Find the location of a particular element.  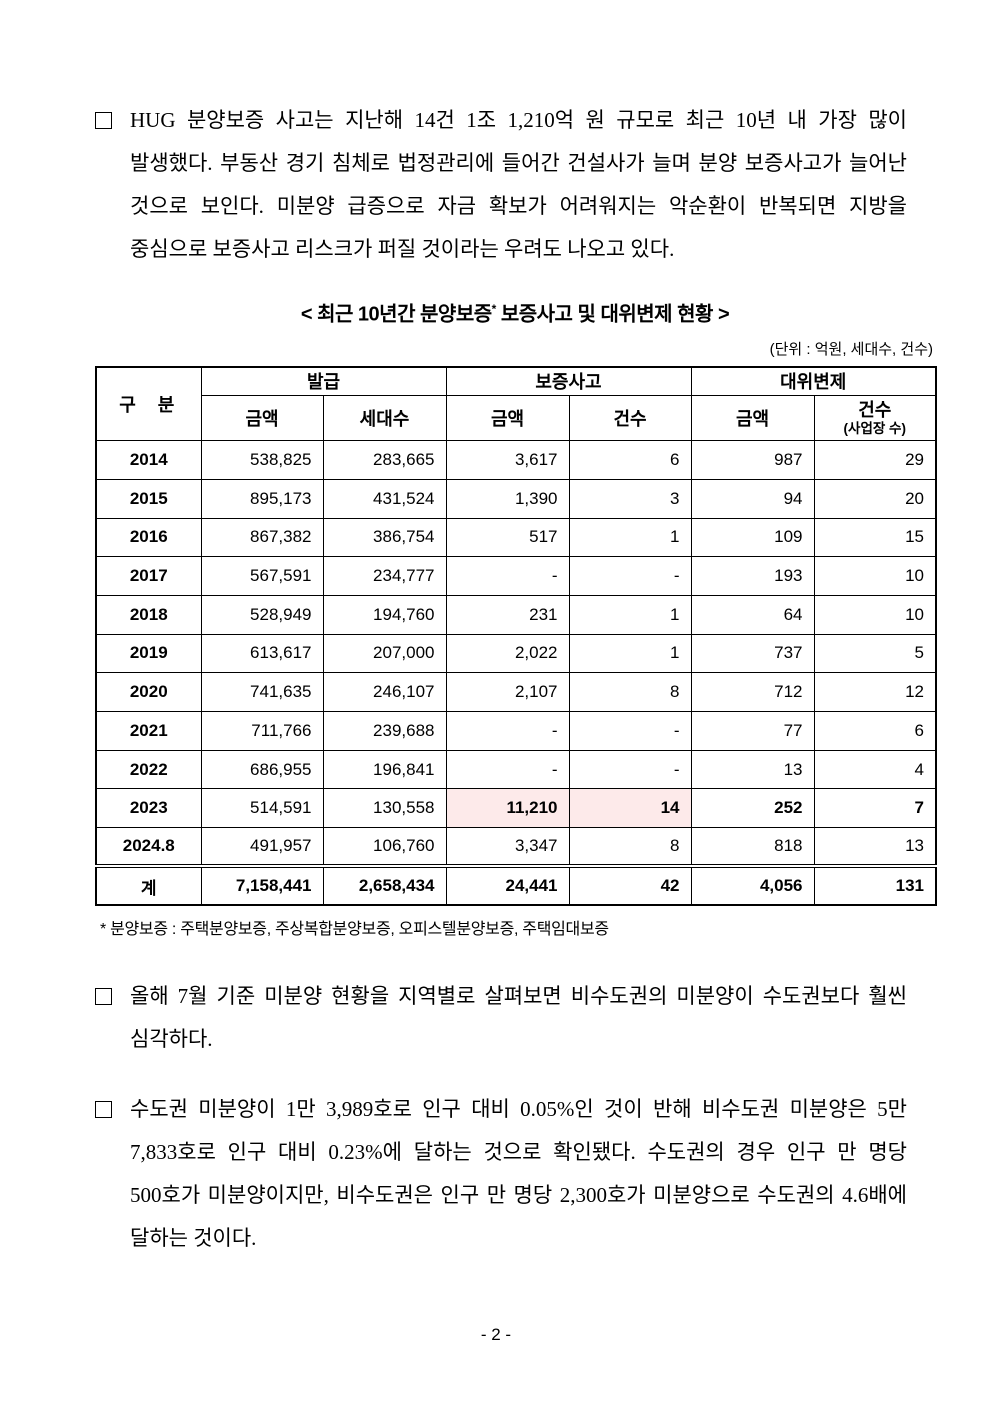

table-cell: 4,056 is located at coordinates (752, 885).